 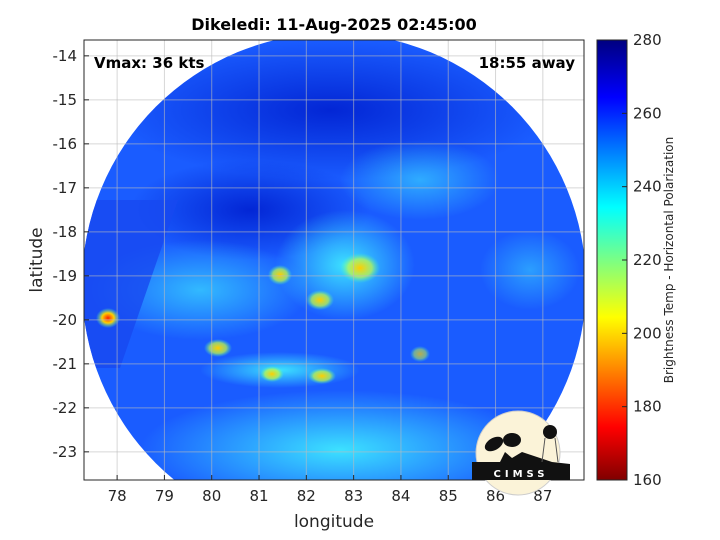 What do you see at coordinates (306, 496) in the screenshot?
I see `x-tick-label: 82` at bounding box center [306, 496].